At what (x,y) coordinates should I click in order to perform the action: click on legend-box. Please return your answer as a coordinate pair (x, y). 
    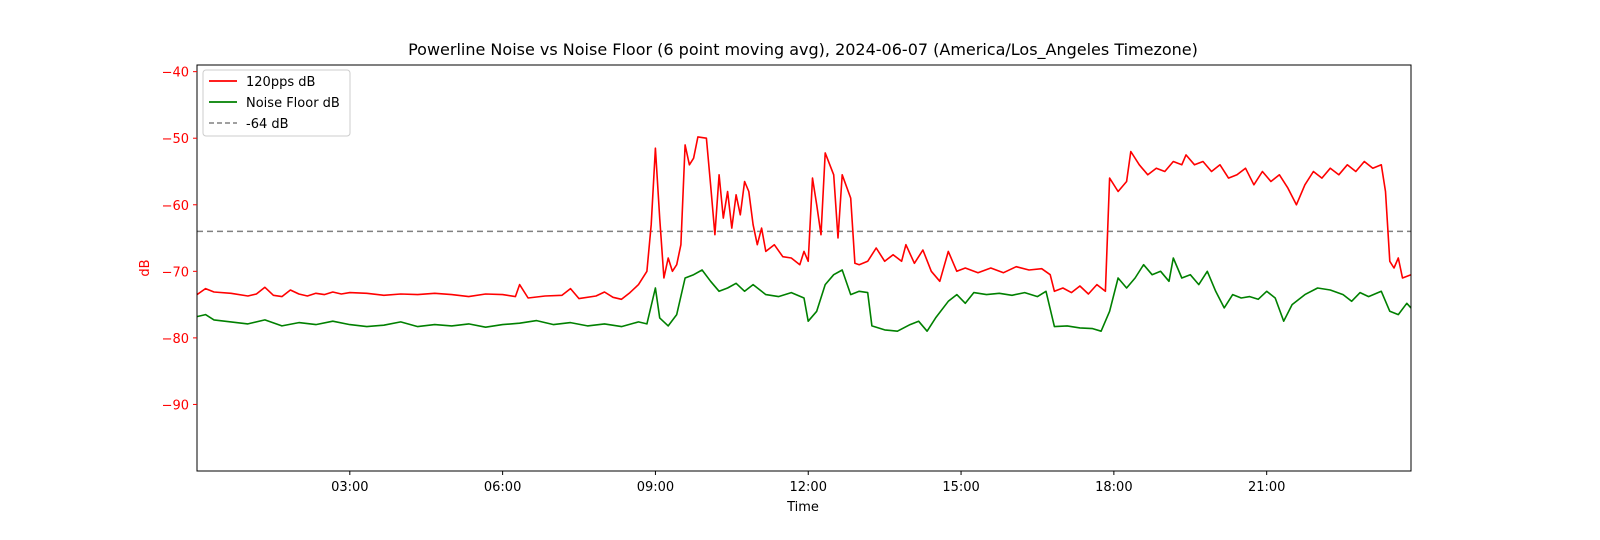
    Looking at the image, I should click on (276, 103).